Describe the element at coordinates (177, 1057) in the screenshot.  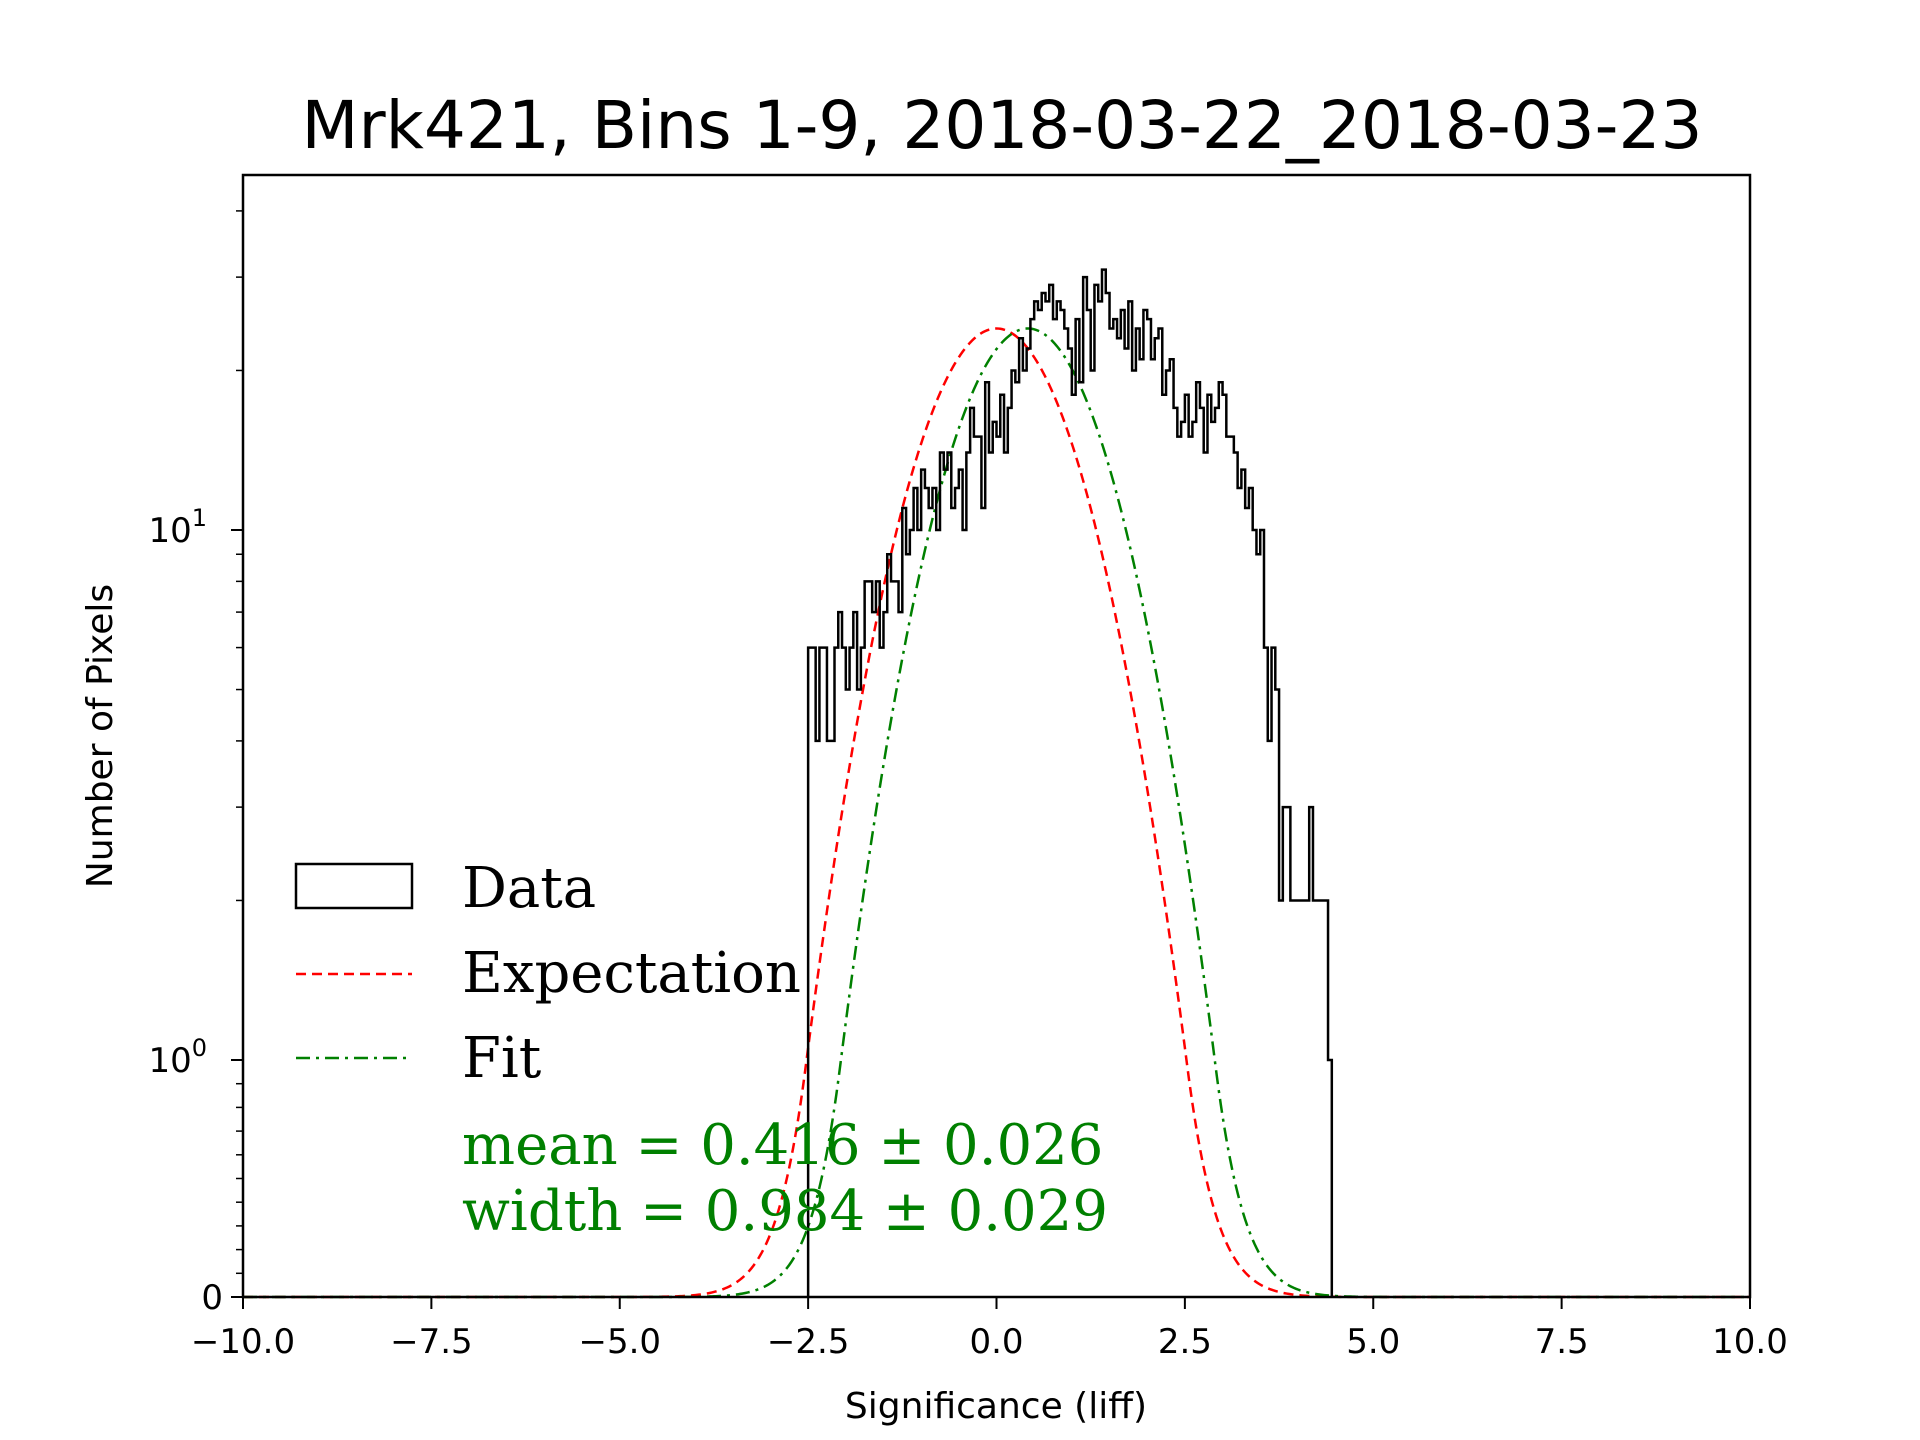
I see `y-tick-label: 10⁰` at that location.